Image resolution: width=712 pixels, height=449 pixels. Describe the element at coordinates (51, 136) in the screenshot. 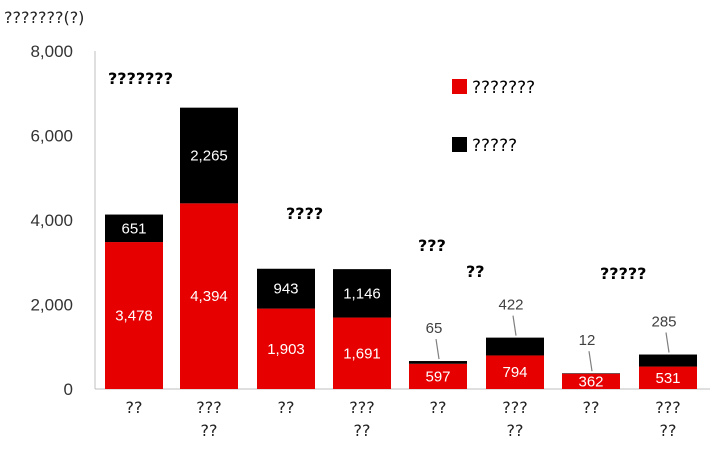

I see `y-tick-label: 6,000` at that location.